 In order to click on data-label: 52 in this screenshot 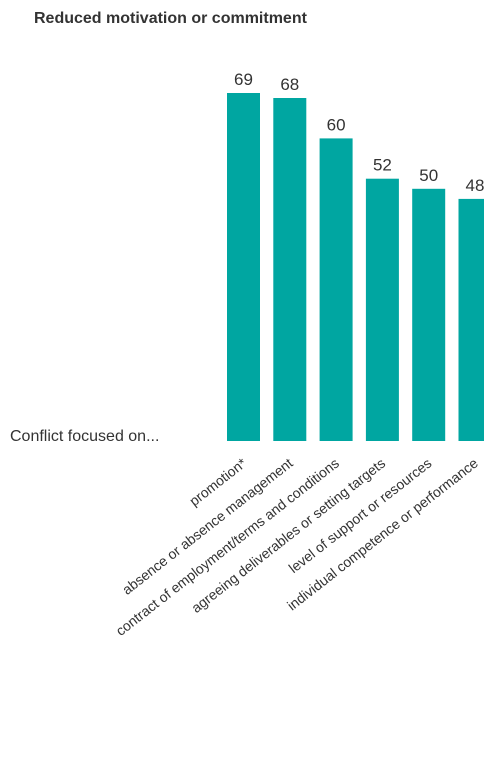, I will do `click(382, 165)`.